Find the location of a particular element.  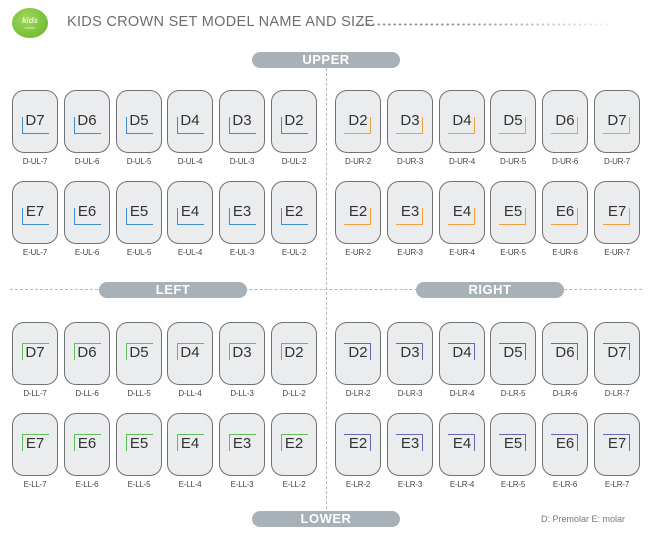

model-name-label: D-LL-5 is located at coordinates (139, 393).